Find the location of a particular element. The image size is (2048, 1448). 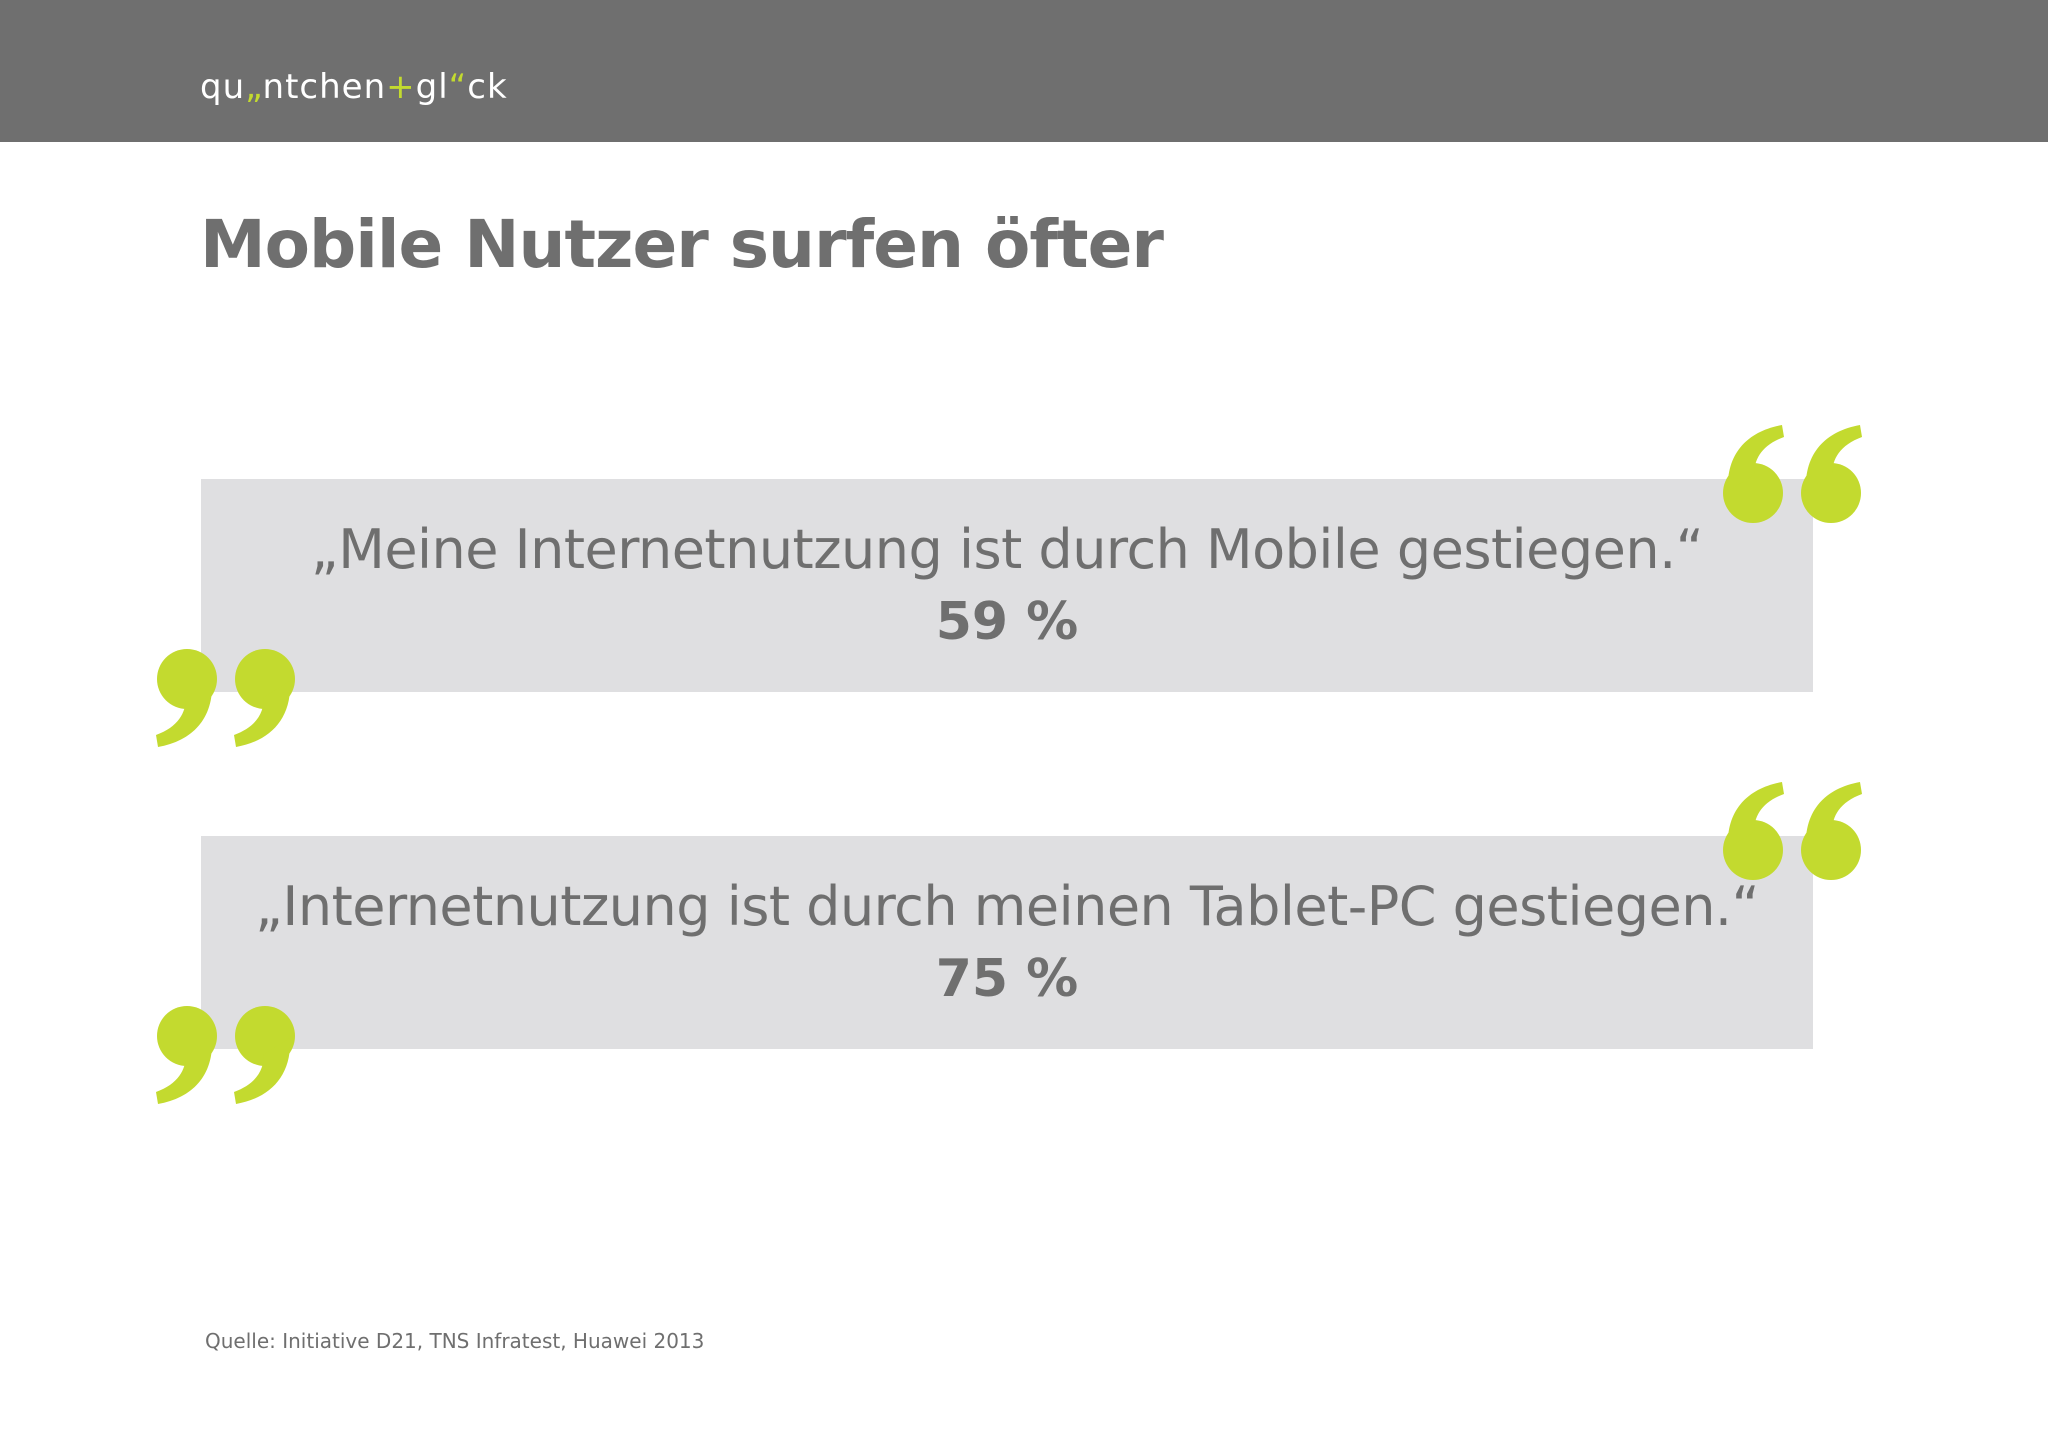

logo-part: qu is located at coordinates (223, 87).